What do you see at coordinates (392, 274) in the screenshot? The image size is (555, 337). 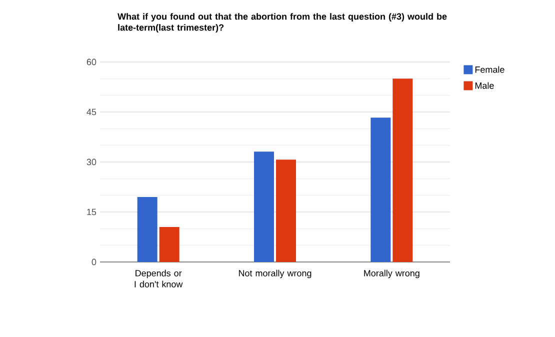 I see `x-tick-label: Morally wrong` at bounding box center [392, 274].